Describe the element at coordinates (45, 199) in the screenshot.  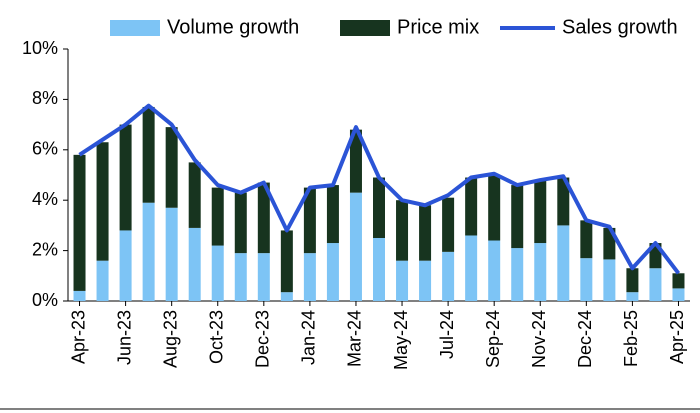
I see `y-tick-label: 4%` at that location.